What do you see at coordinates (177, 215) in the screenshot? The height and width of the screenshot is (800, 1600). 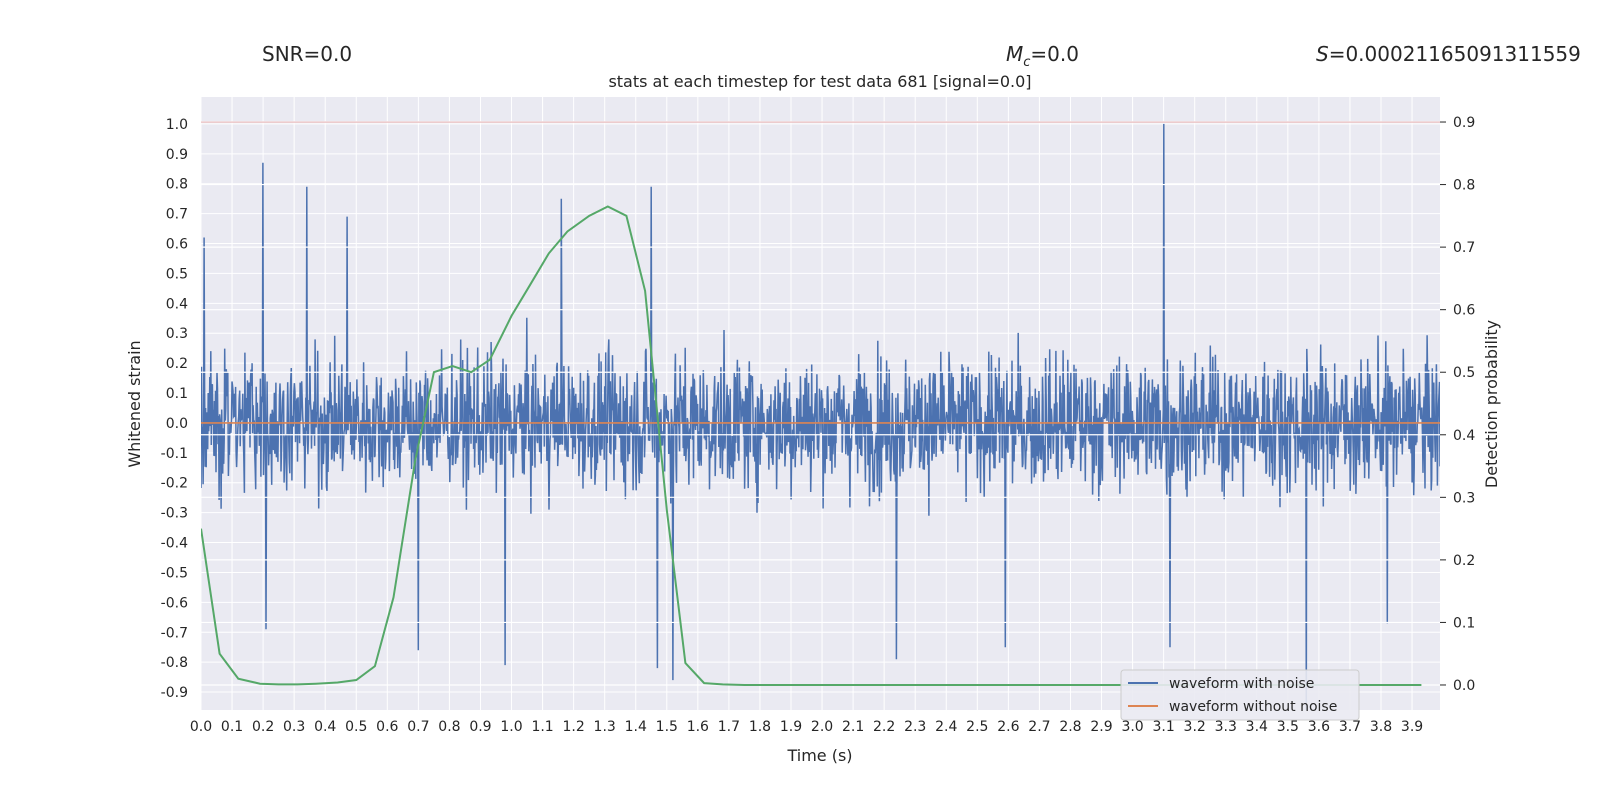 I see `left-y-tick-label: 0.7` at bounding box center [177, 215].